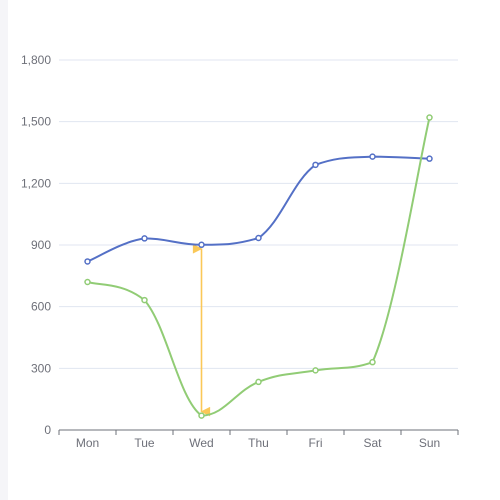 The height and width of the screenshot is (500, 500). I want to click on x-tick-label: Sat, so click(372, 443).